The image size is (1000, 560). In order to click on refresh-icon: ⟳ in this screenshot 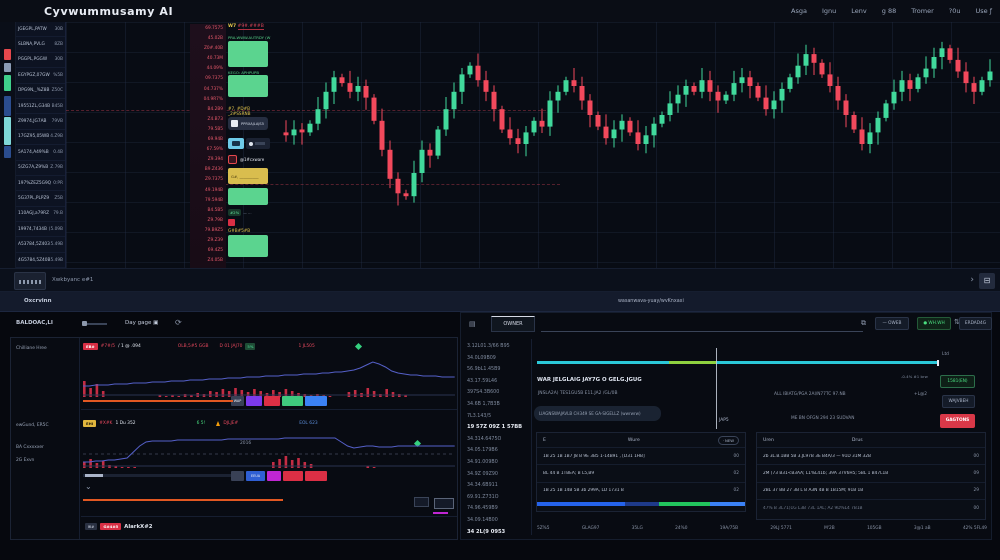, I will do `click(178, 322)`.